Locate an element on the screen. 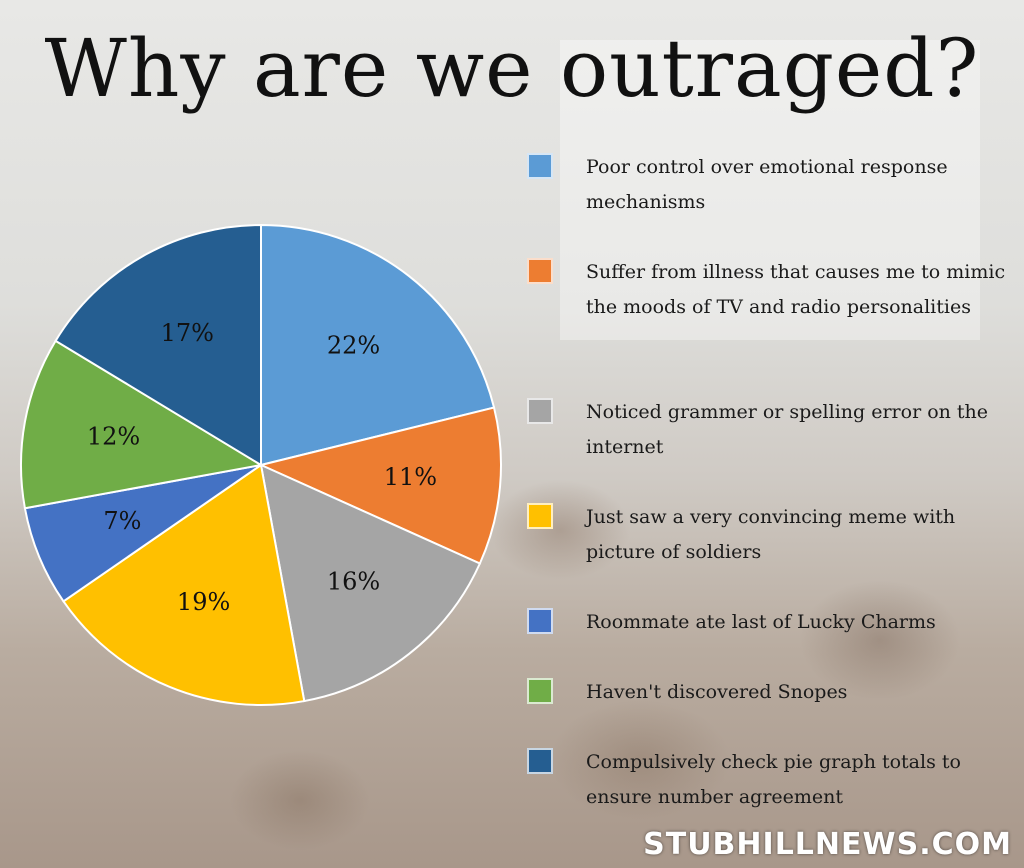  page-title: Why are we outraged? is located at coordinates (512, 68).